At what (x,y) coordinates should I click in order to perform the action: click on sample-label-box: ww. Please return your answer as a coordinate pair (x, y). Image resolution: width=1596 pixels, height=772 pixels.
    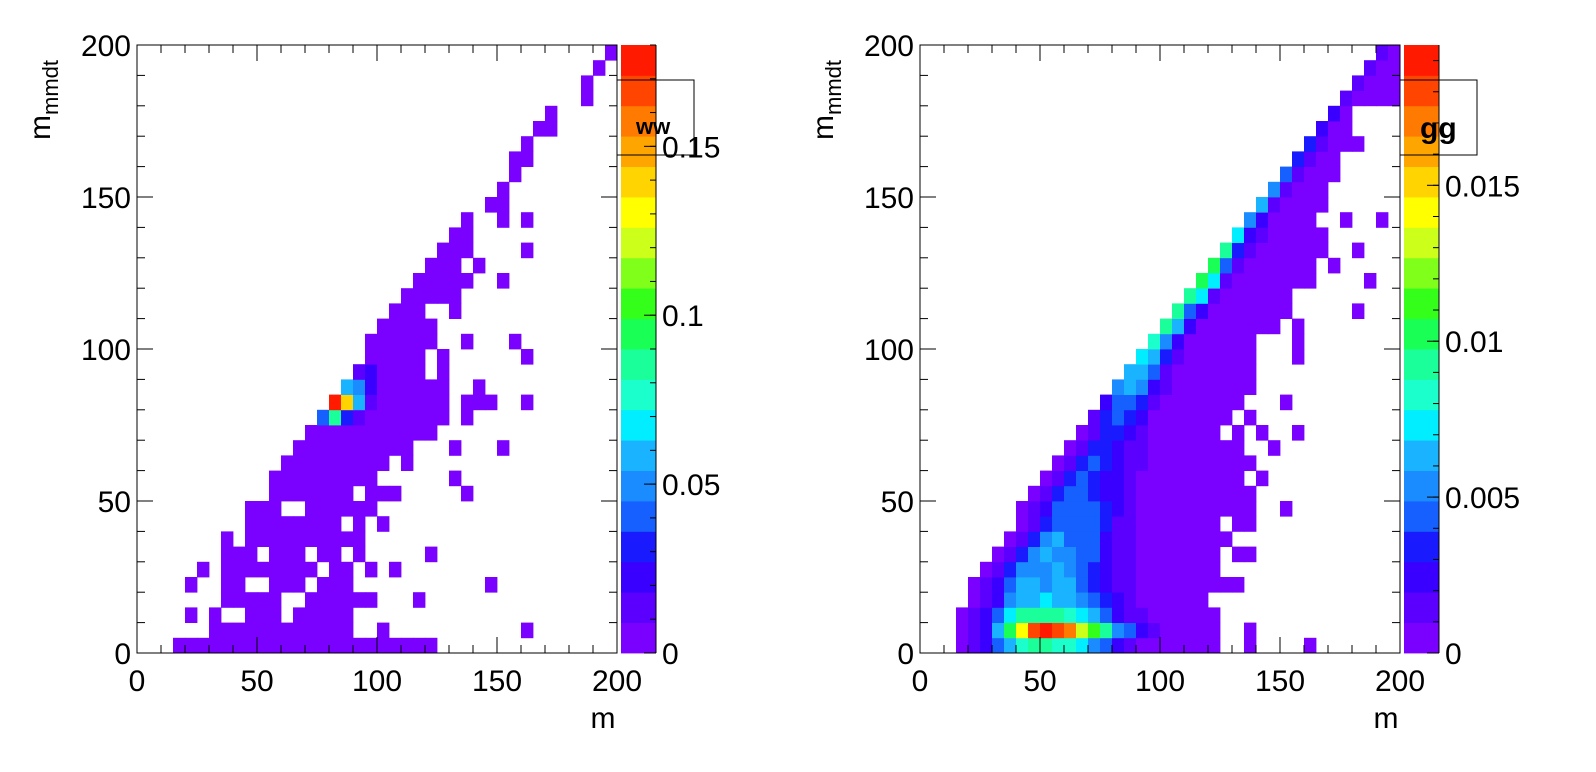
    Looking at the image, I should click on (655, 117).